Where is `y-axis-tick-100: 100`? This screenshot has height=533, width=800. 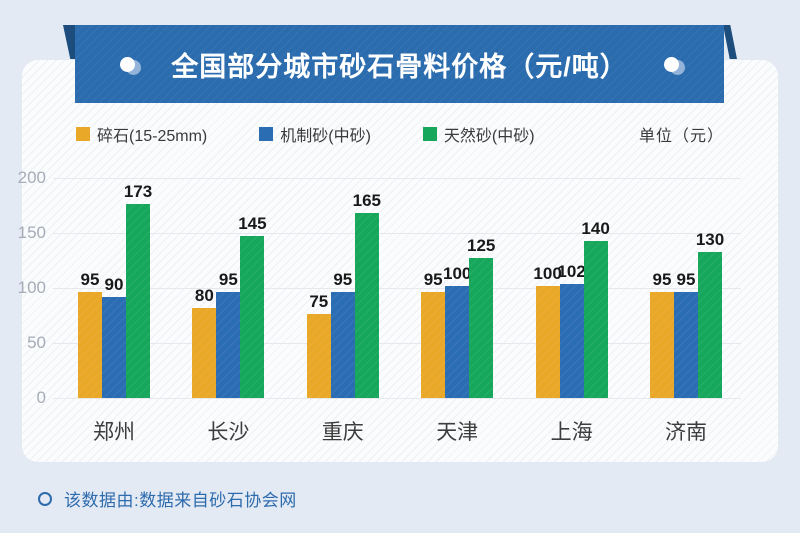
y-axis-tick-100: 100 is located at coordinates (31, 287).